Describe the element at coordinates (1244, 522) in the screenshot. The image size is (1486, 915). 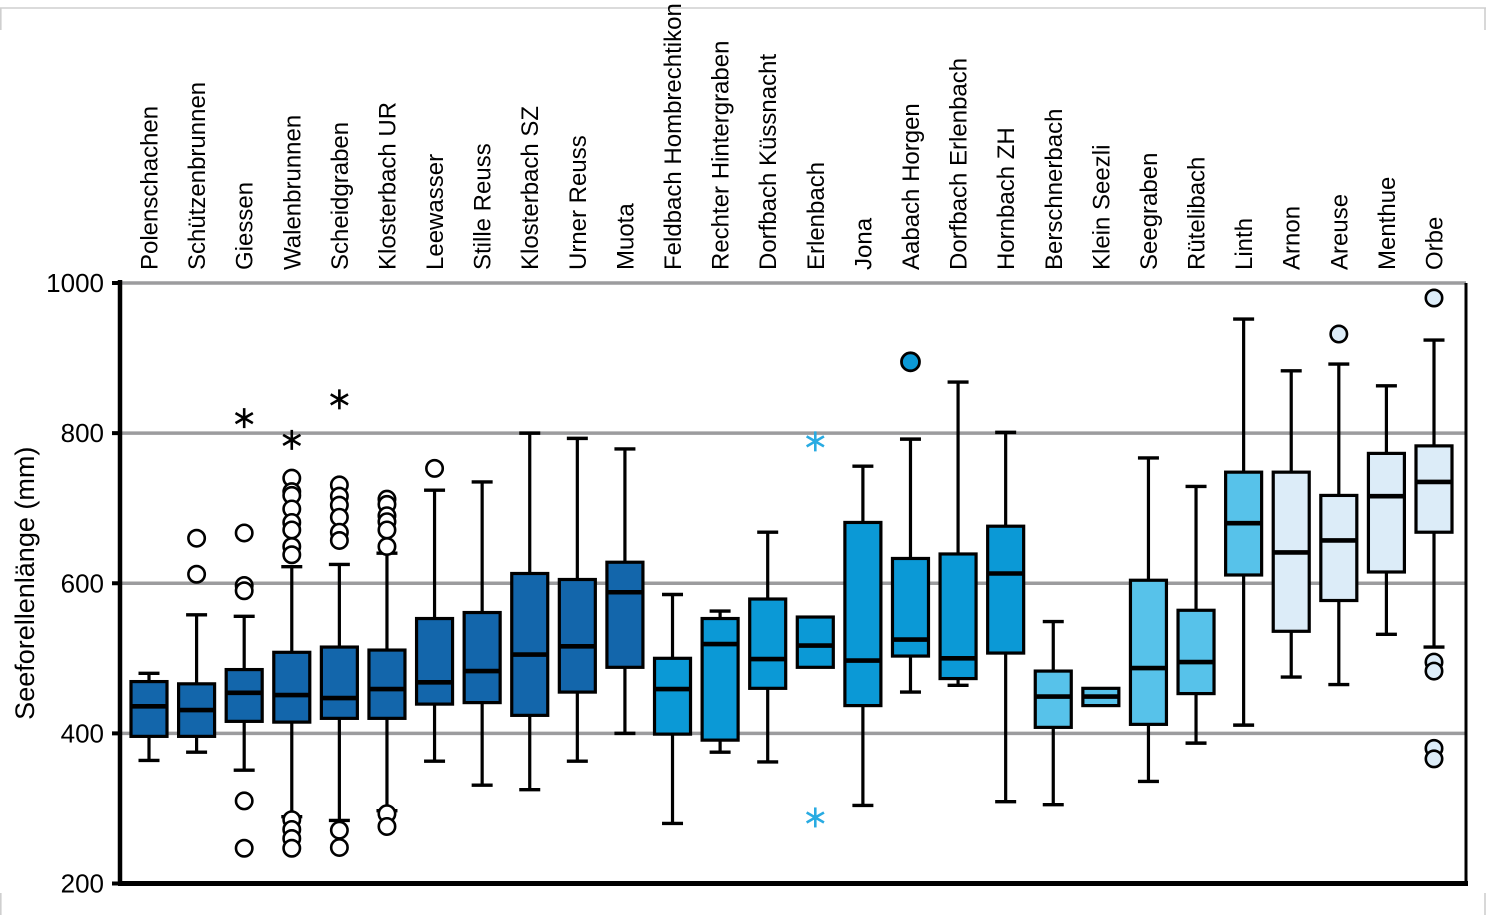
I see `box-linth` at that location.